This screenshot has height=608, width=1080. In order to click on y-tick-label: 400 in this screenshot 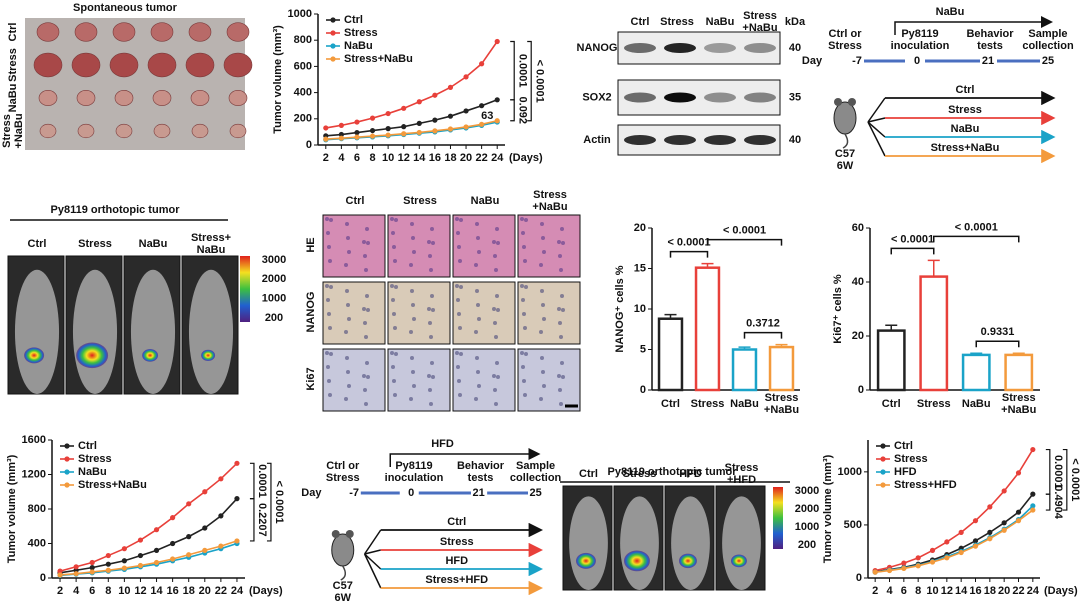, I will do `click(303, 93)`.